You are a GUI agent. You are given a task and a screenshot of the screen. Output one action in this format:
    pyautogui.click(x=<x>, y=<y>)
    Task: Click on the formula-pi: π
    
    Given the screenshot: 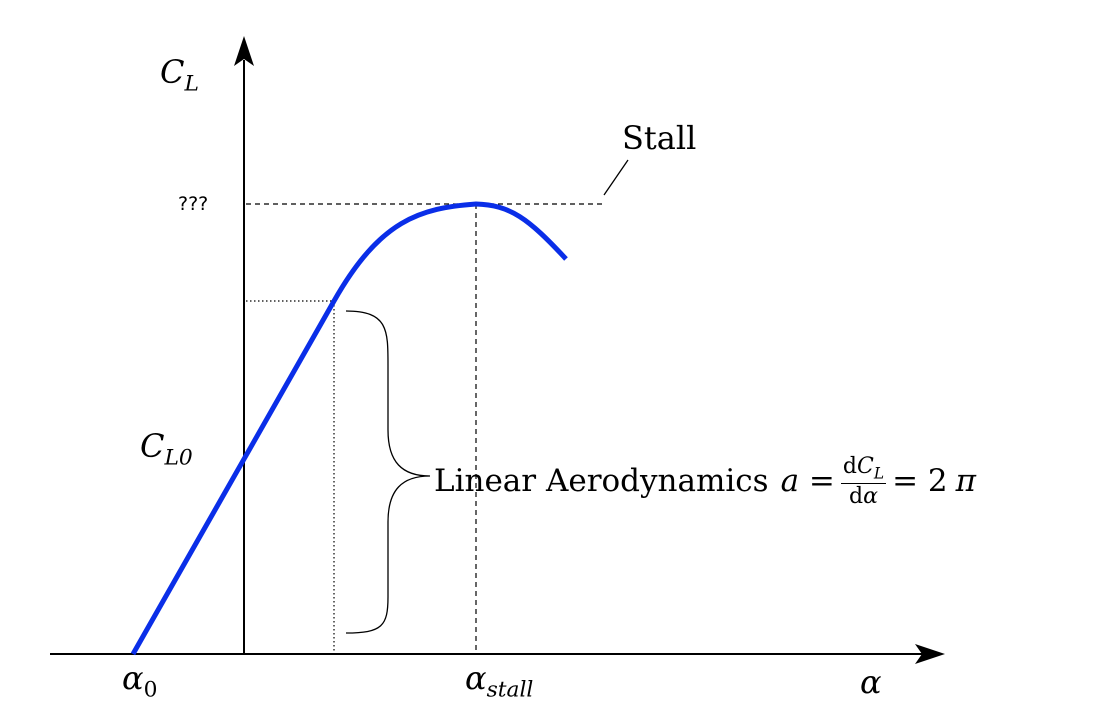 What is the action you would take?
    pyautogui.click(x=965, y=480)
    